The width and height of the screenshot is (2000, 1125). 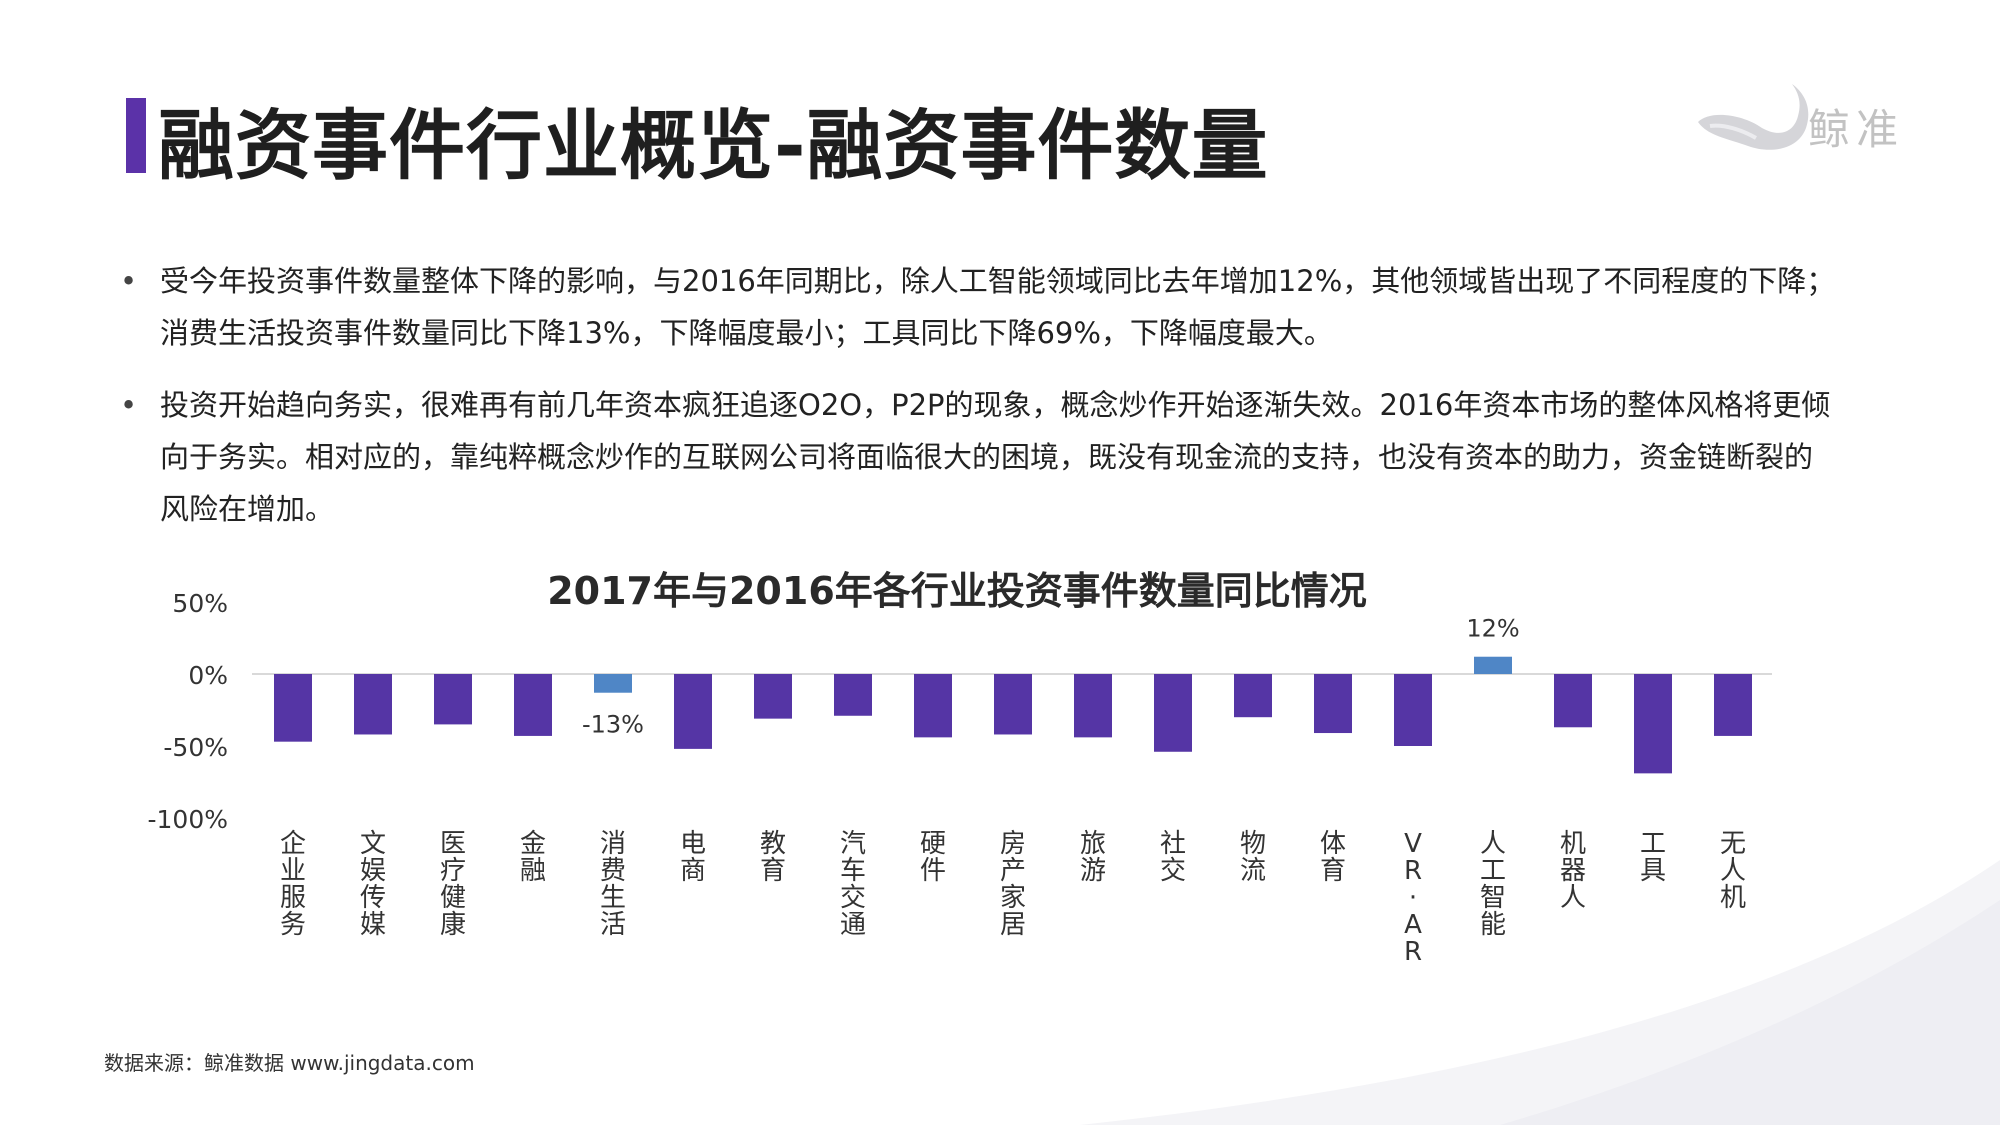 I want to click on category-label: 工具, so click(x=1653, y=857).